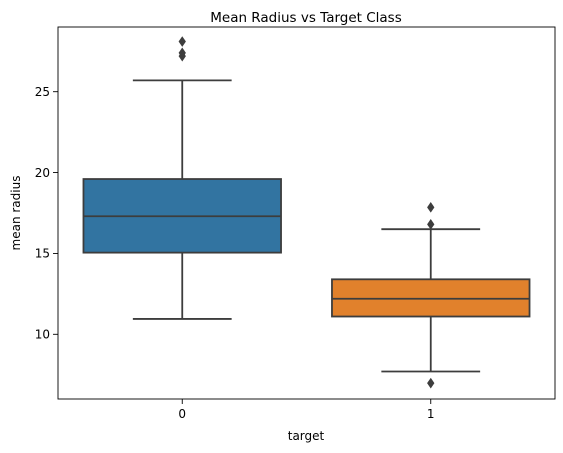 This screenshot has width=563, height=453. What do you see at coordinates (306, 436) in the screenshot?
I see `x-axis-label: target` at bounding box center [306, 436].